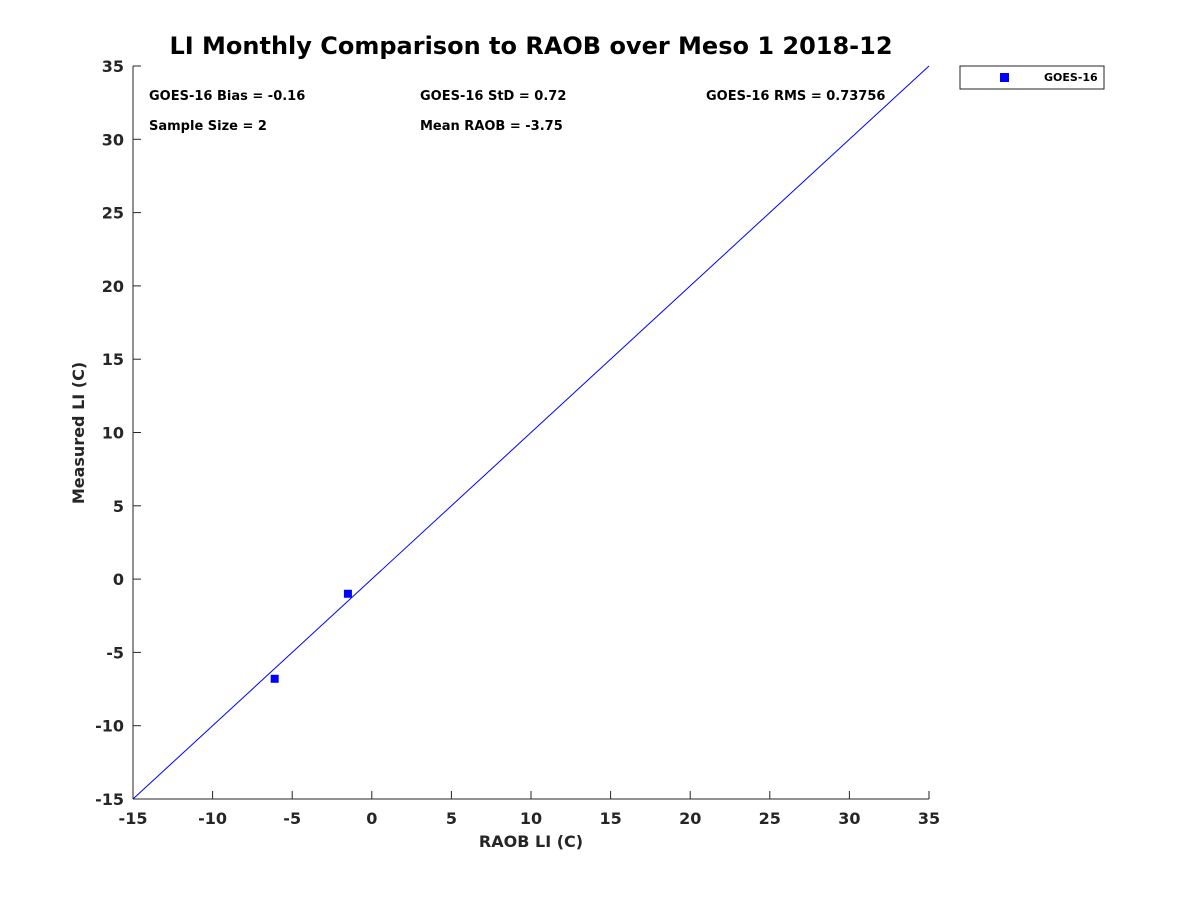 Image resolution: width=1200 pixels, height=900 pixels. What do you see at coordinates (118, 506) in the screenshot?
I see `y-tick-label: 5` at bounding box center [118, 506].